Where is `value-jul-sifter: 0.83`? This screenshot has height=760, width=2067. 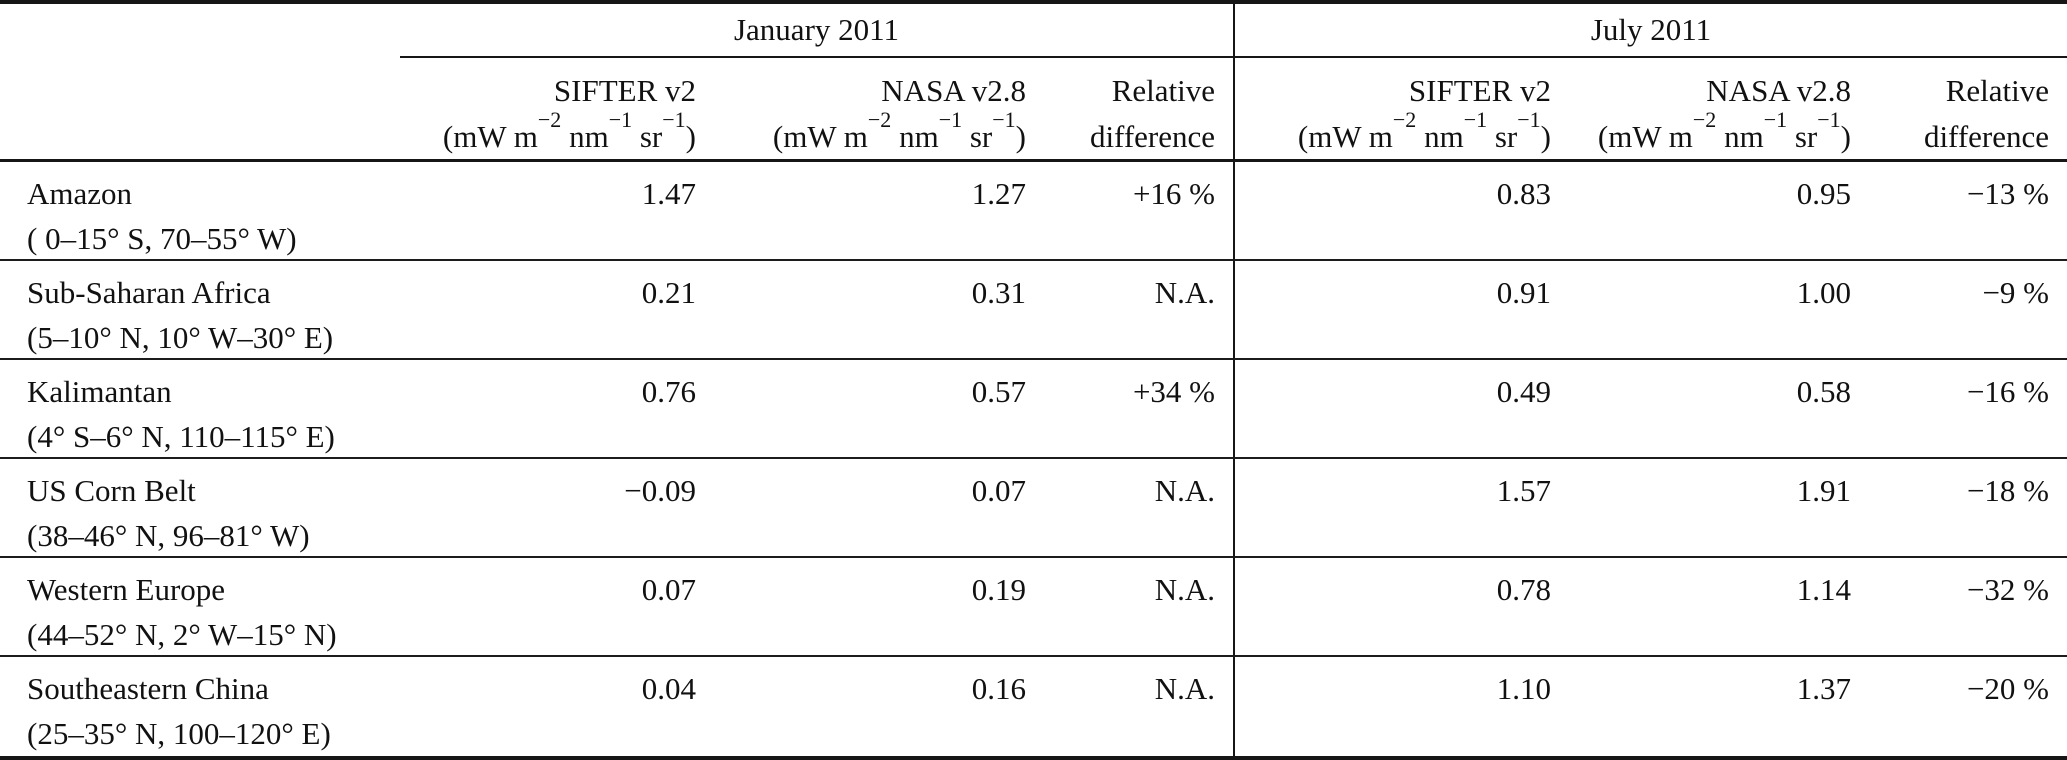 value-jul-sifter: 0.83 is located at coordinates (1396, 211).